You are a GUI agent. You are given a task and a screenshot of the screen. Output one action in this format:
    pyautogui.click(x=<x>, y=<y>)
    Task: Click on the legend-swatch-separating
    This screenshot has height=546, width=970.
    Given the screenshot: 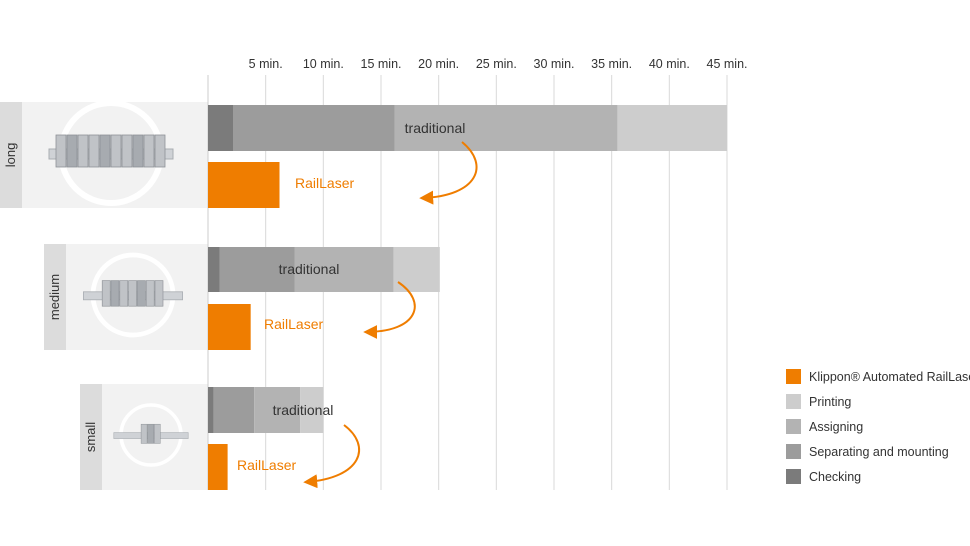 What is the action you would take?
    pyautogui.click(x=793, y=451)
    